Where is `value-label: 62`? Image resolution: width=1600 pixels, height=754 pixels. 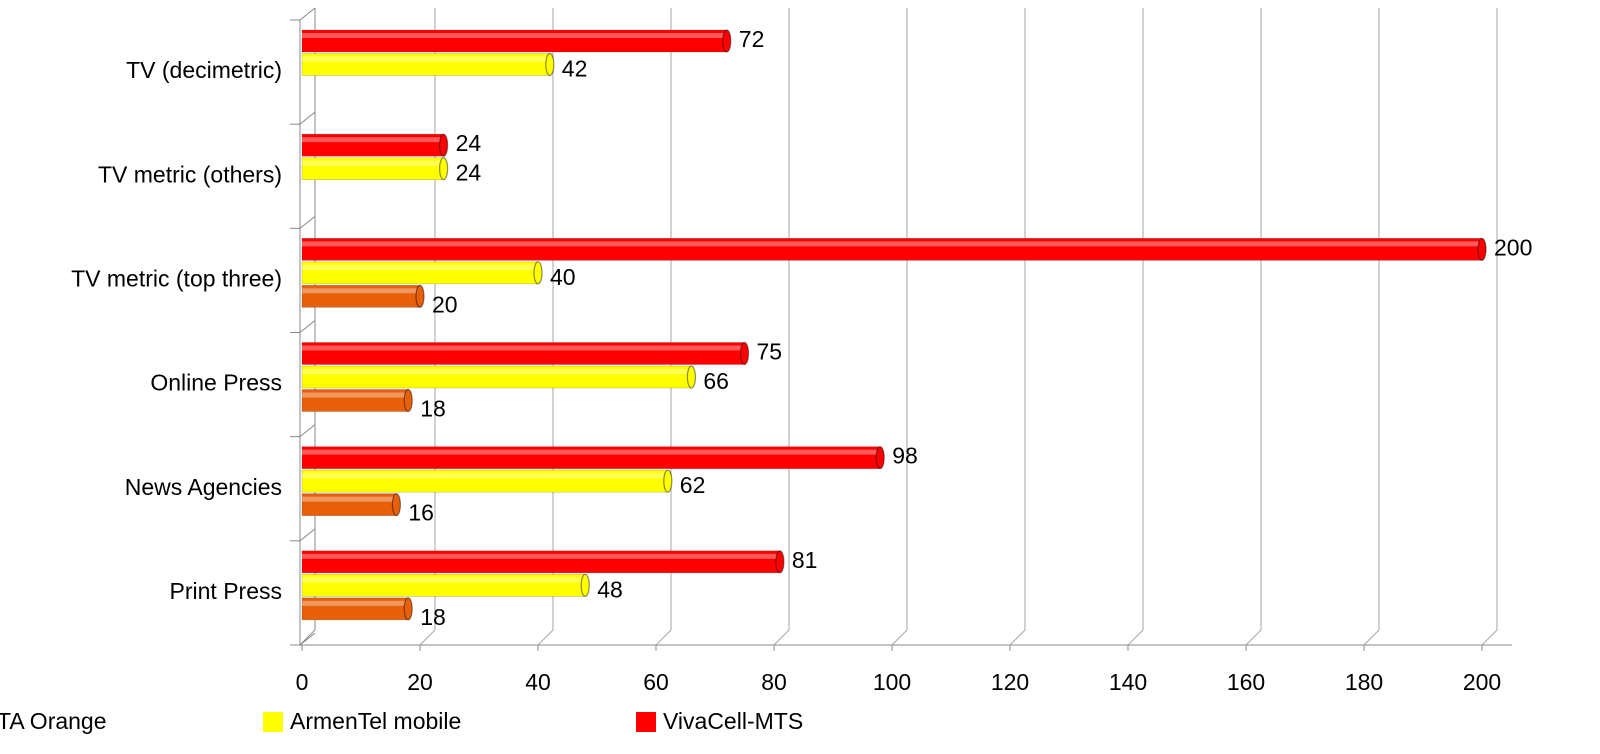 value-label: 62 is located at coordinates (693, 485).